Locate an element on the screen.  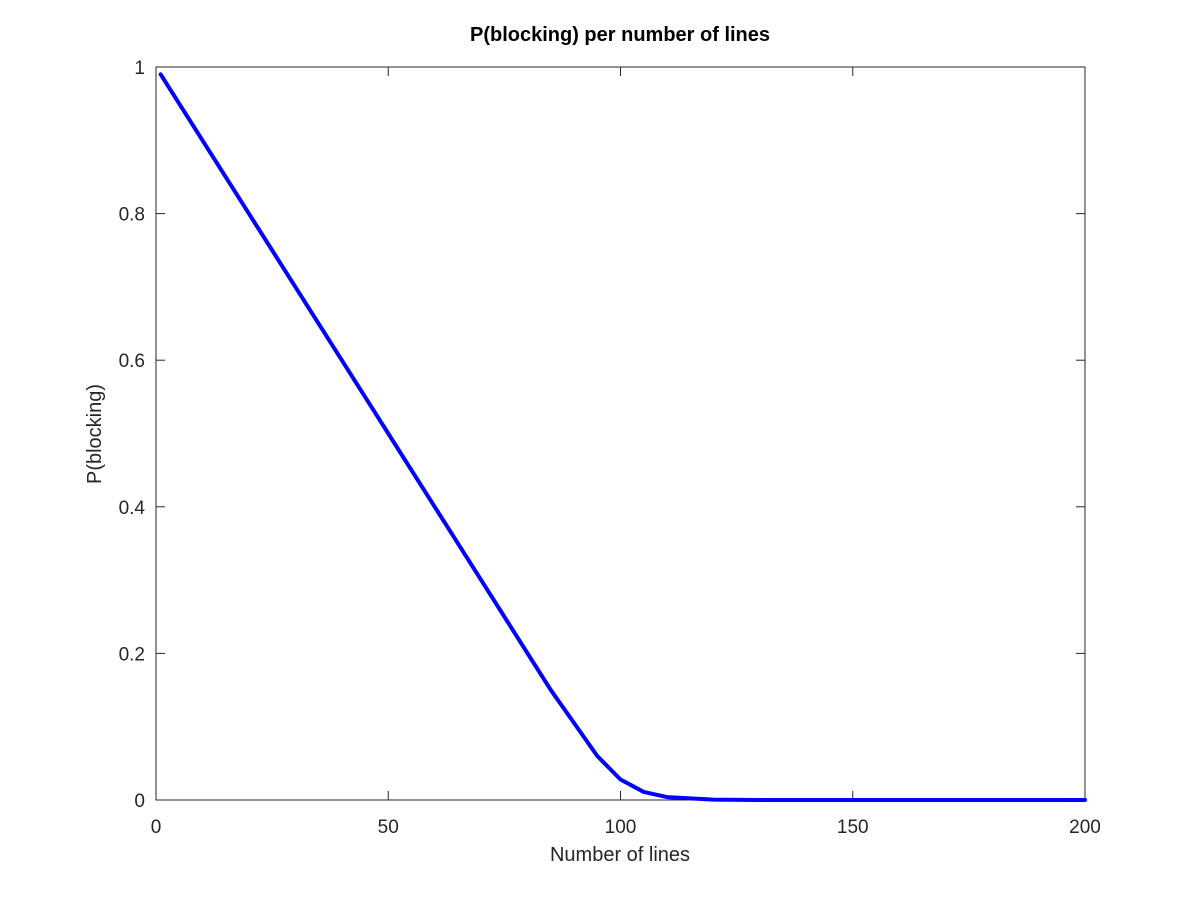
x-tick-label: 200 is located at coordinates (1085, 827).